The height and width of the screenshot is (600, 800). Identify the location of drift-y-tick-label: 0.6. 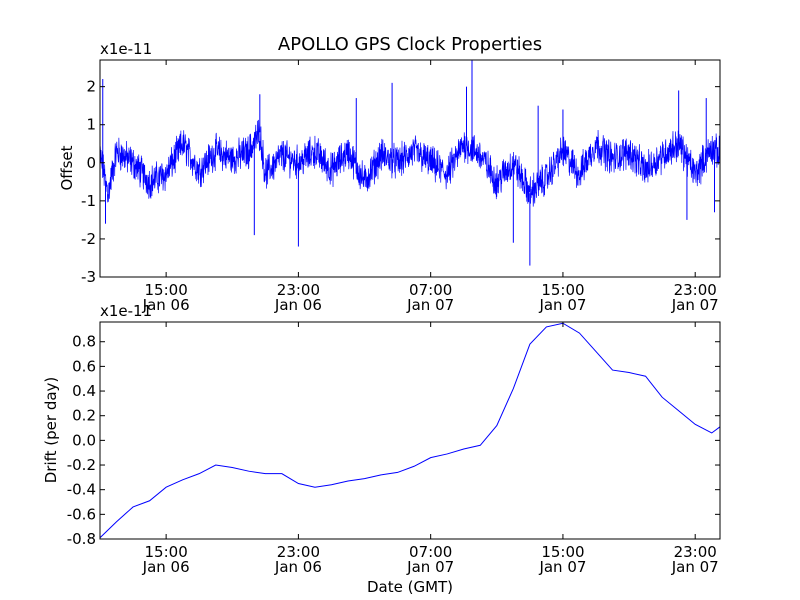
(84, 366).